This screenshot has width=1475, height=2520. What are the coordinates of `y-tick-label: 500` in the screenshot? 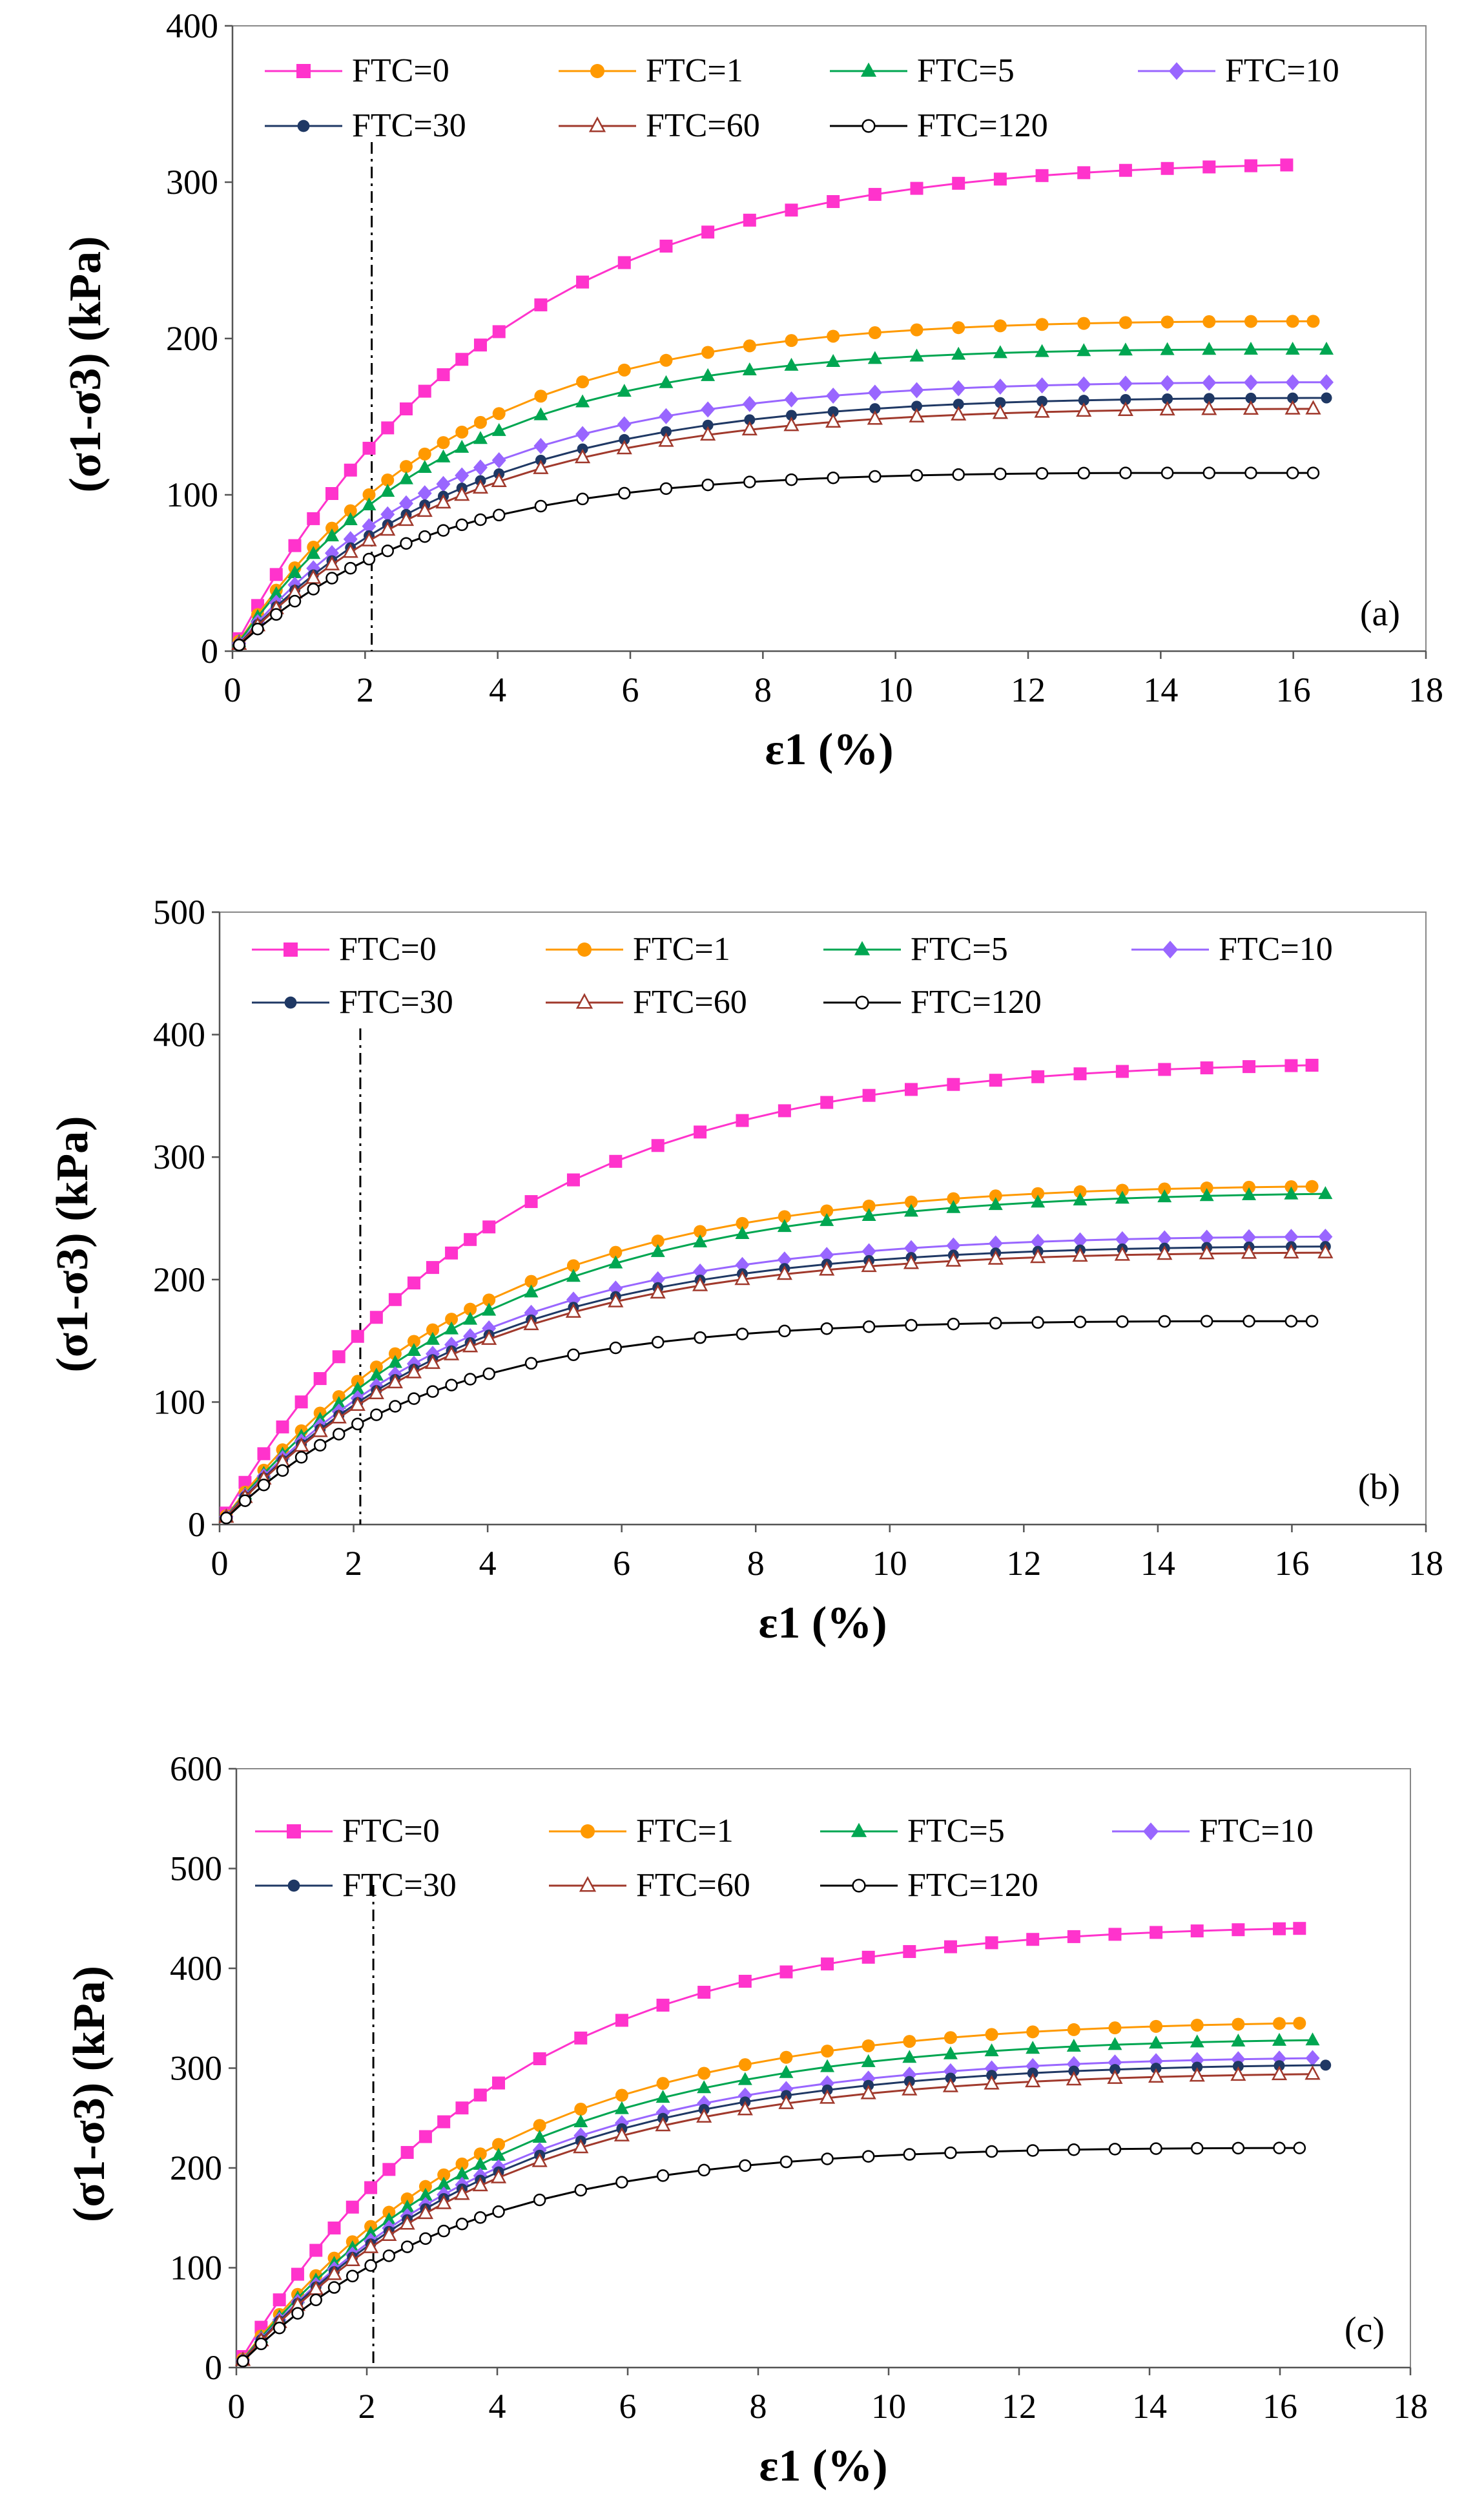 It's located at (196, 1868).